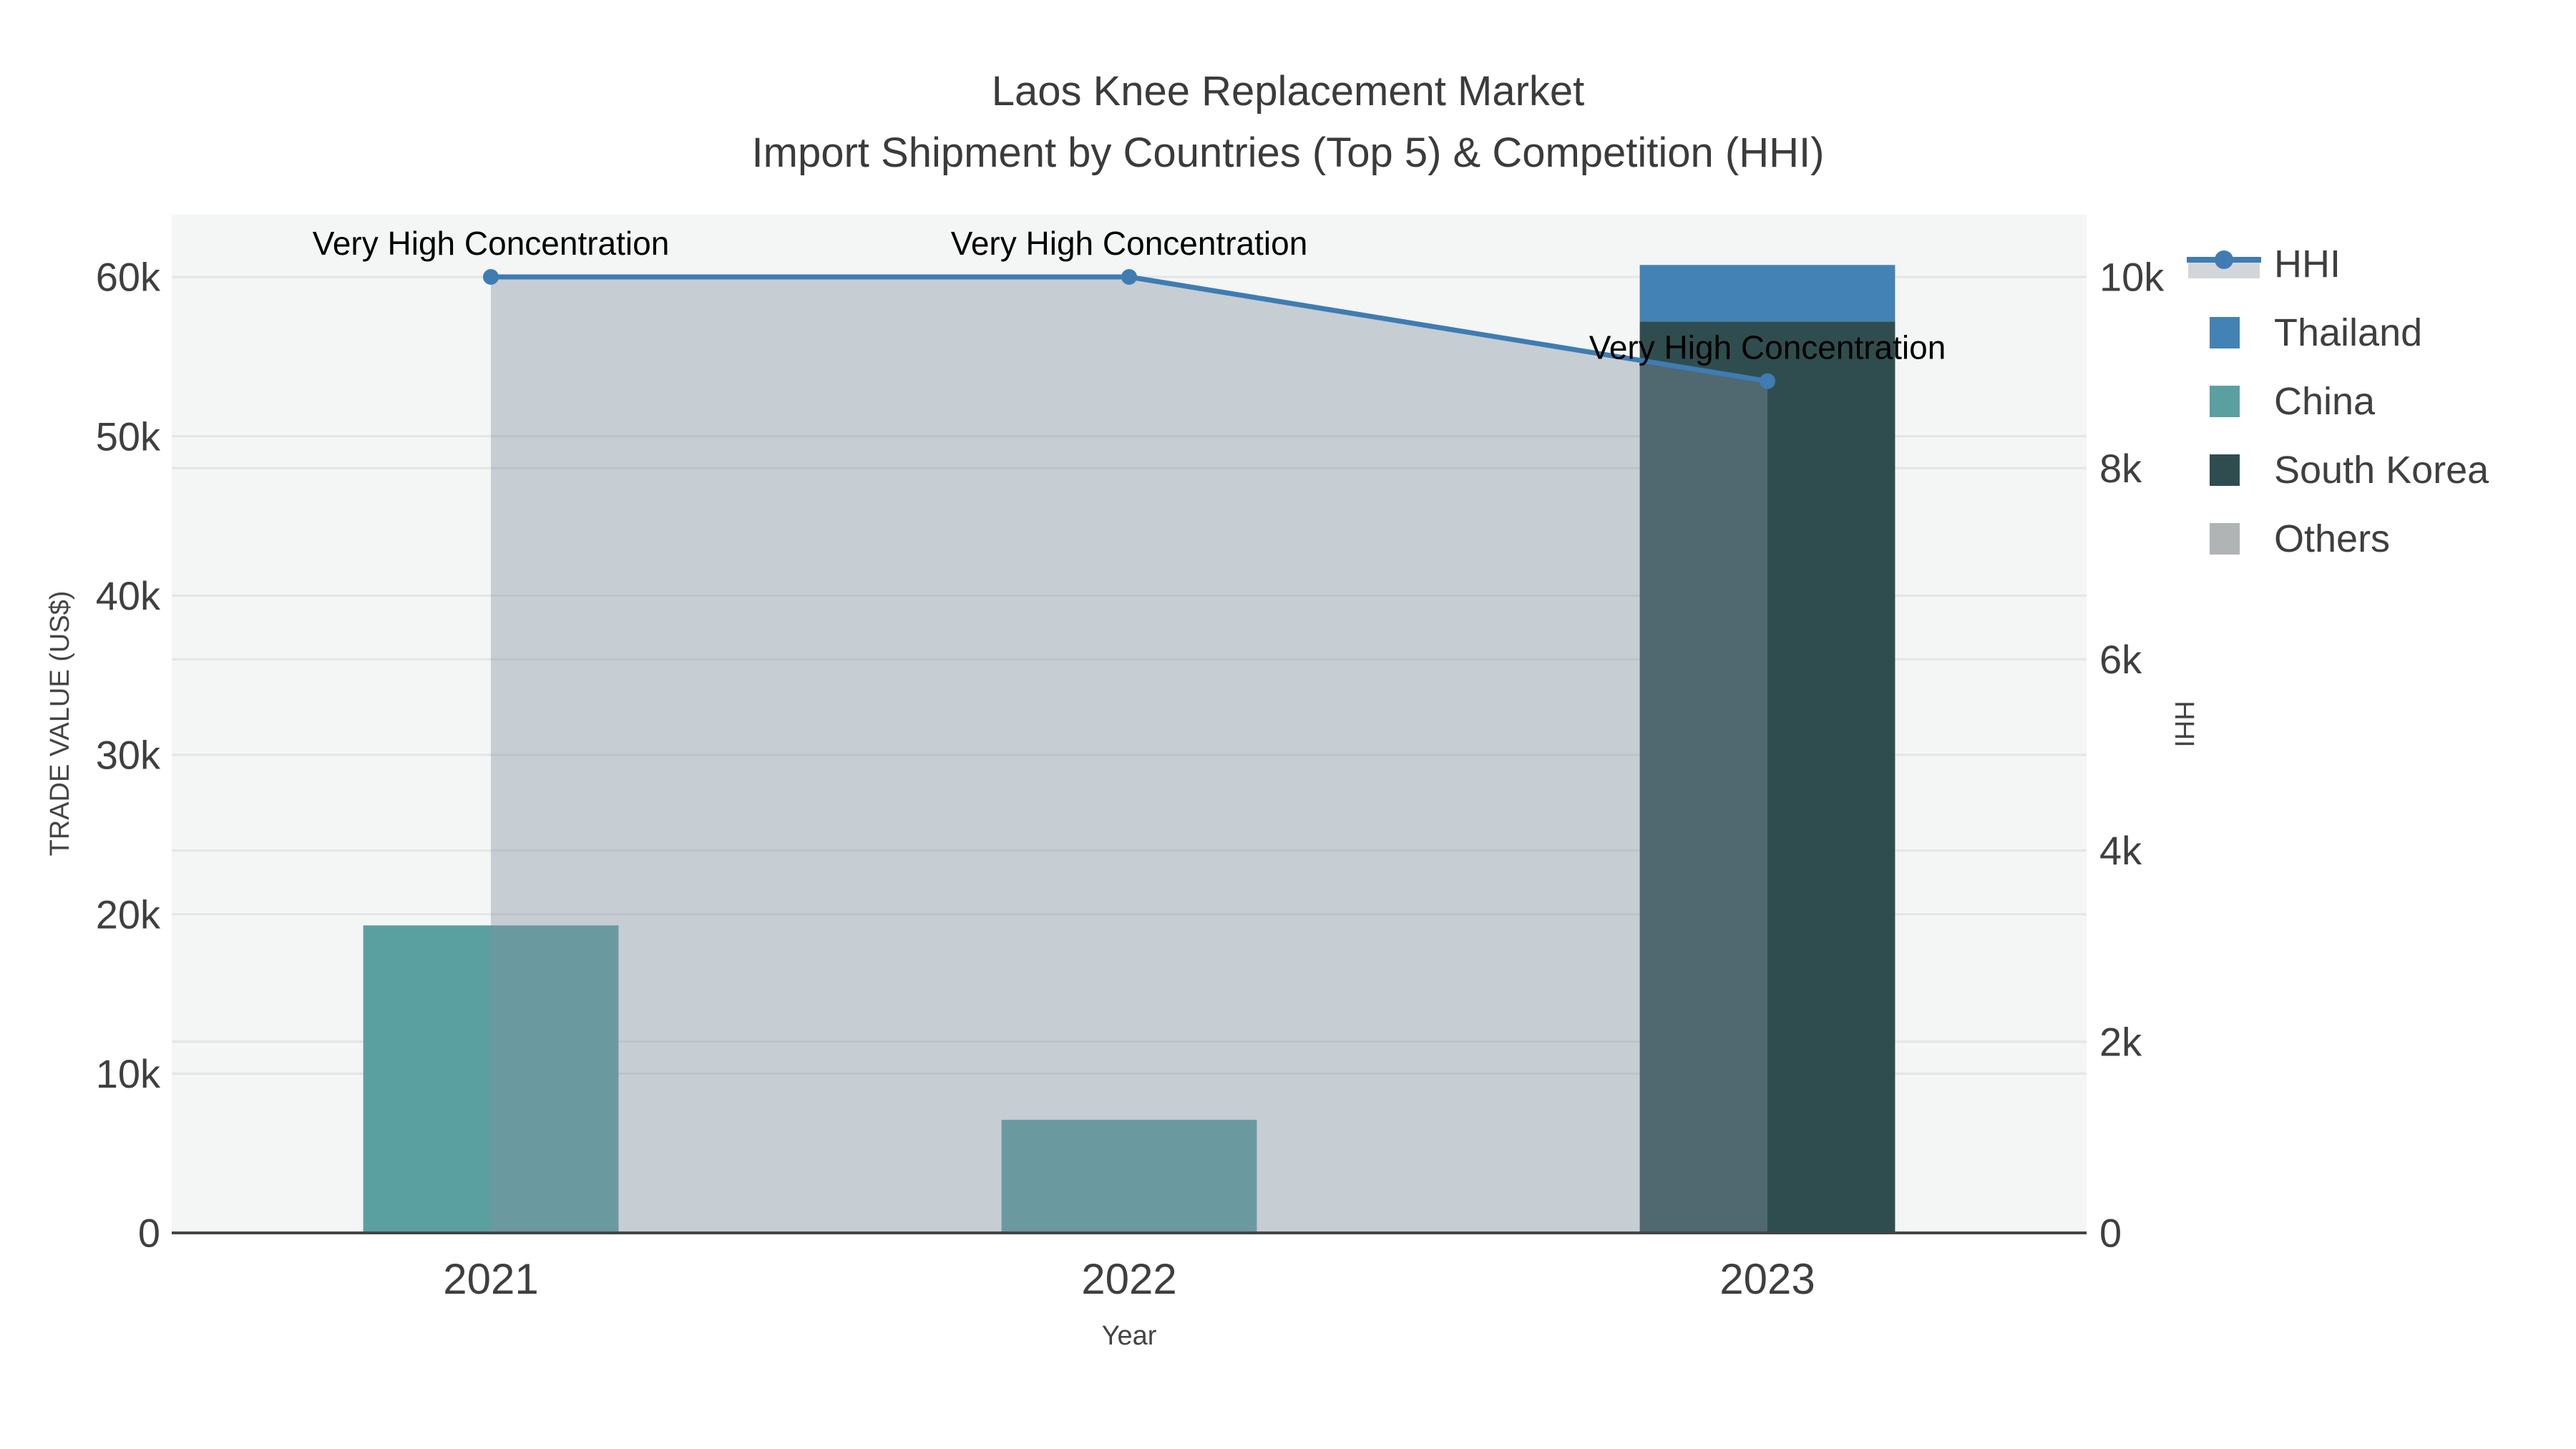 The height and width of the screenshot is (1449, 2576). Describe the element at coordinates (149, 1233) in the screenshot. I see `y-left-tick-label: 0` at that location.